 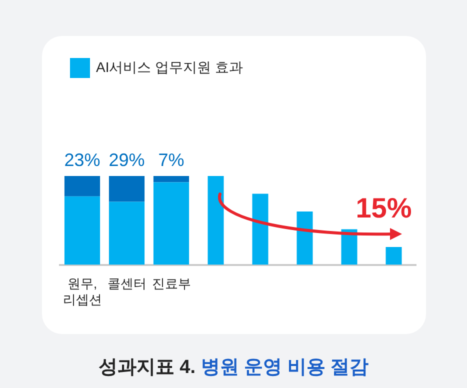 What do you see at coordinates (233, 367) in the screenshot?
I see `text: 성과지표 4. 병원 운영 비용 절감` at bounding box center [233, 367].